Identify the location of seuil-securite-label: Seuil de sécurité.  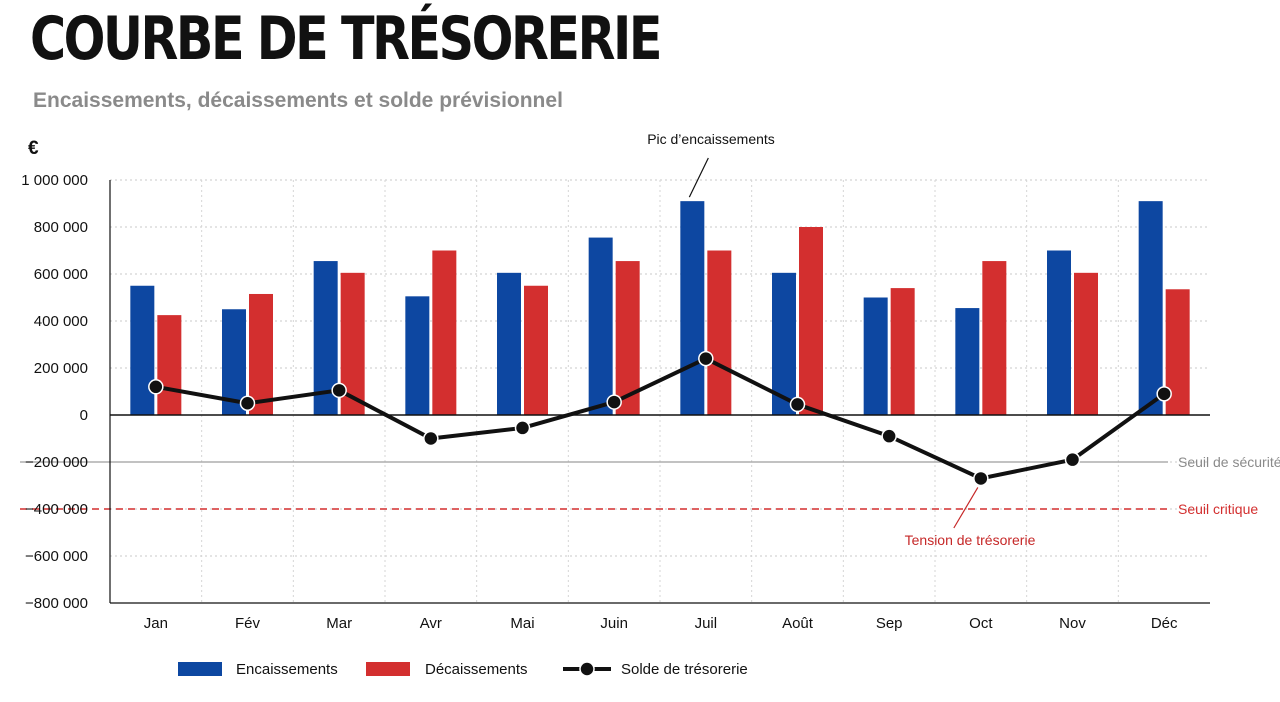
(1229, 462).